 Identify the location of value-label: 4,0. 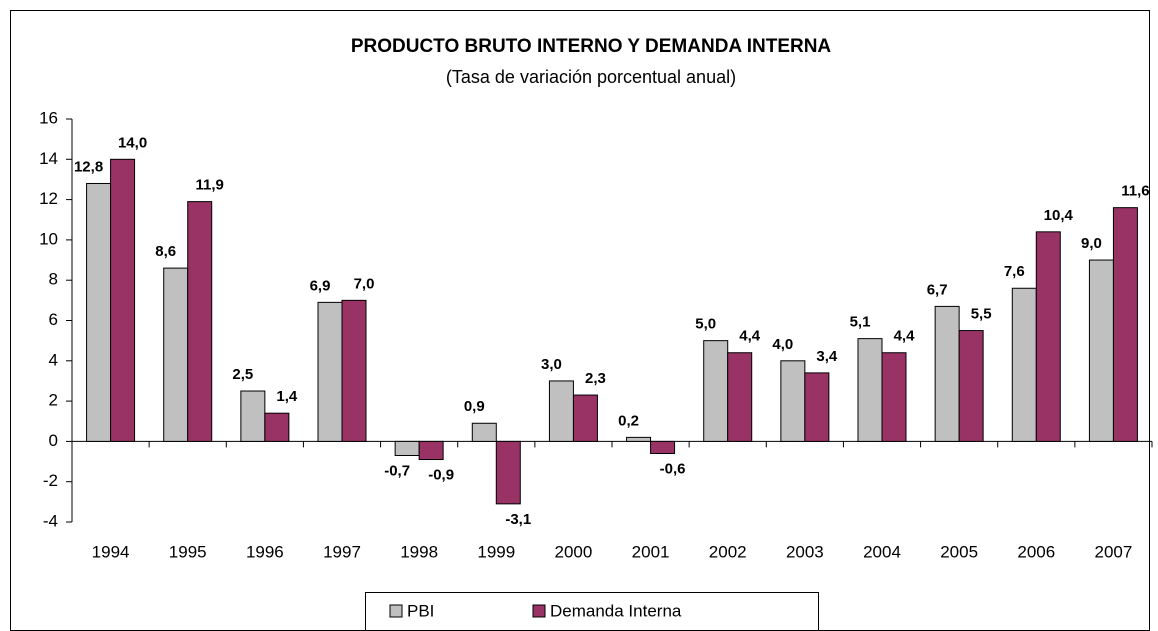
(782, 344).